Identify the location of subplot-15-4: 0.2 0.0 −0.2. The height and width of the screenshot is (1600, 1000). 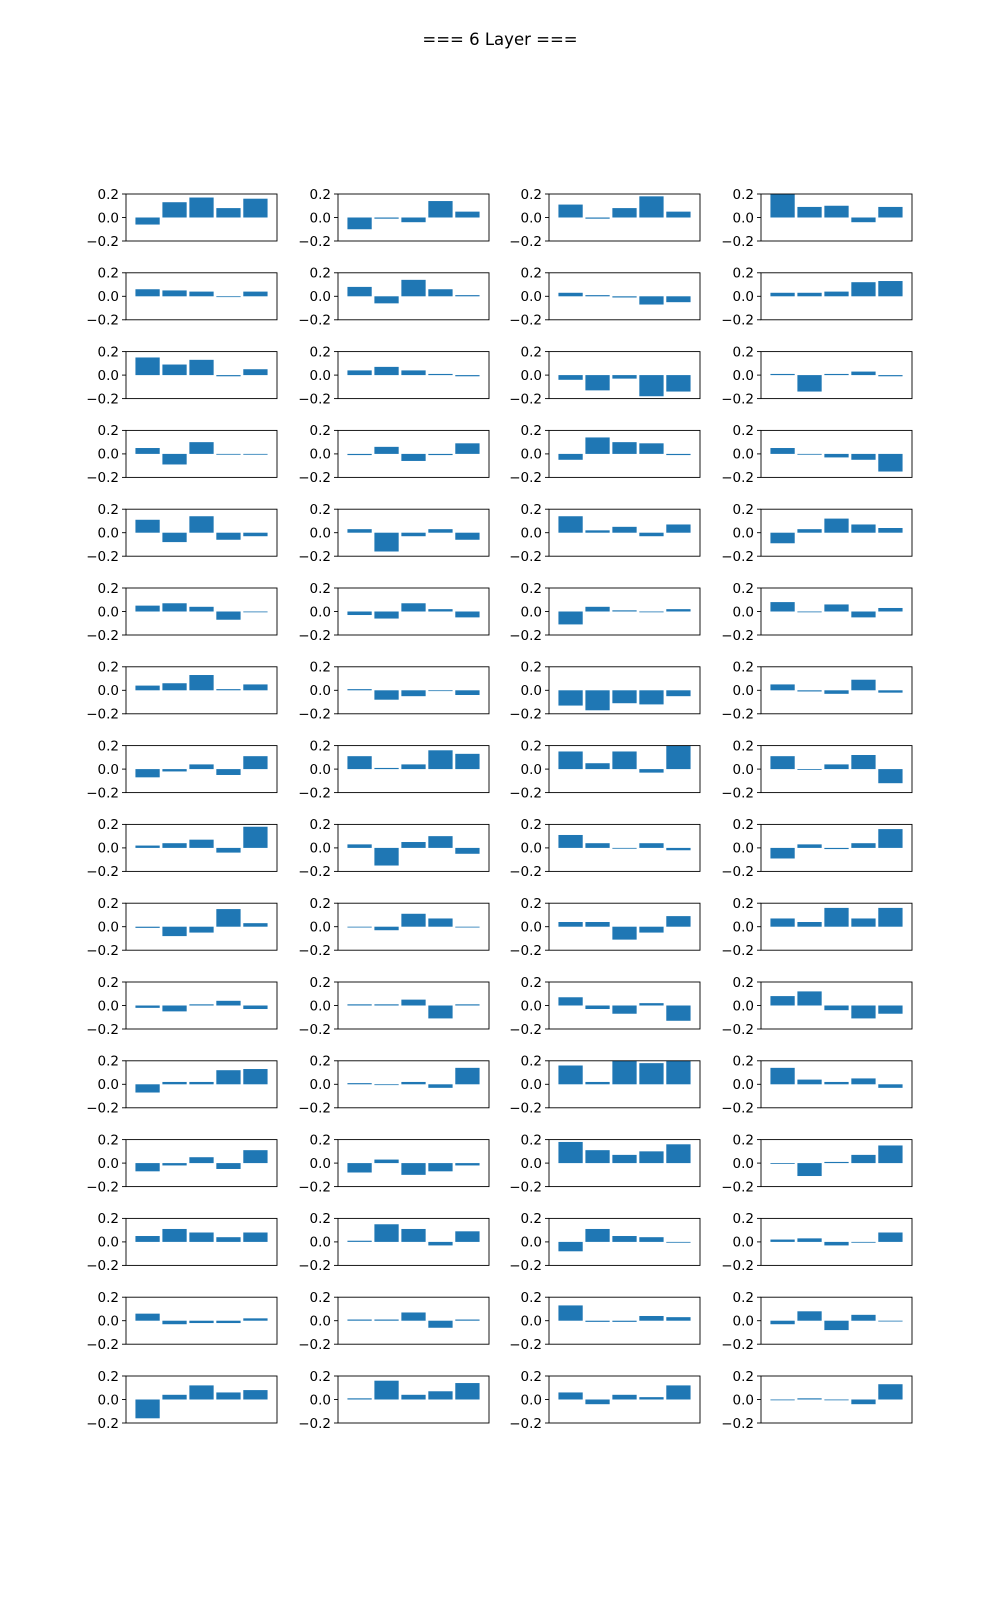
(817, 1321).